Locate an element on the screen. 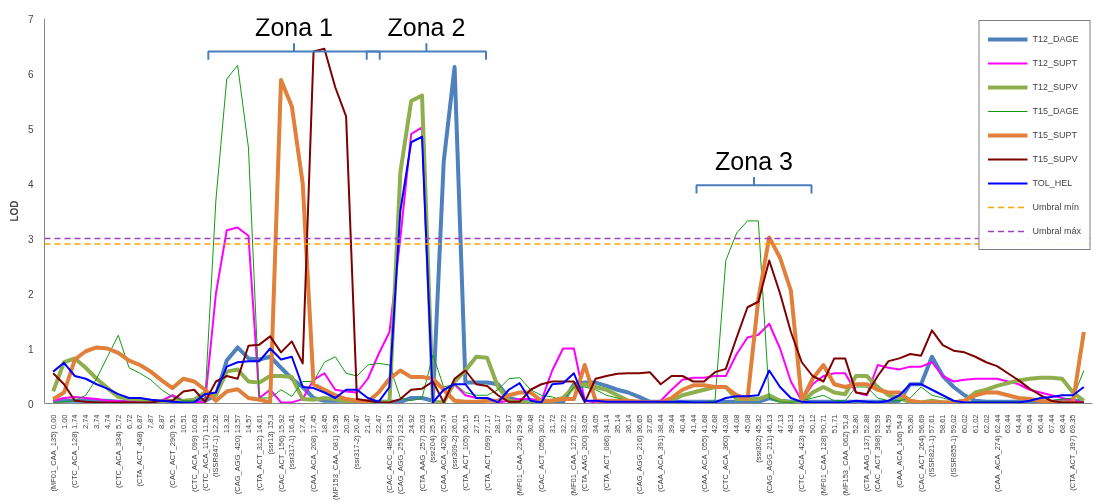  legend-label: T15_DAGE is located at coordinates (1055, 111).